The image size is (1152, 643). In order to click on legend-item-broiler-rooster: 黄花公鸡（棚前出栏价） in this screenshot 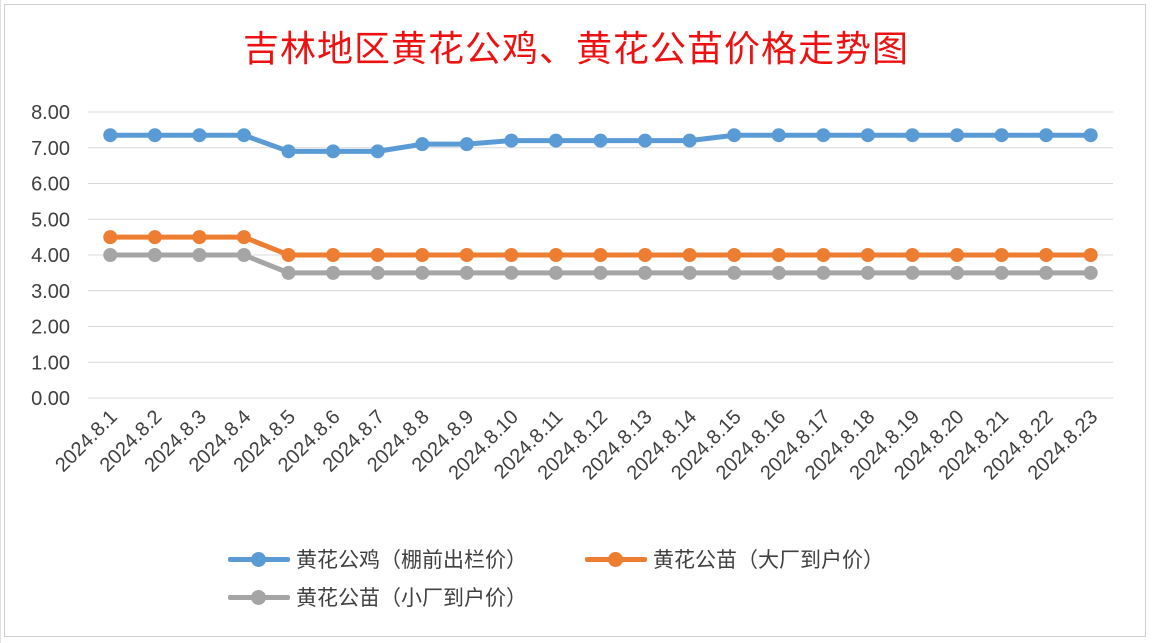, I will do `click(377, 559)`.